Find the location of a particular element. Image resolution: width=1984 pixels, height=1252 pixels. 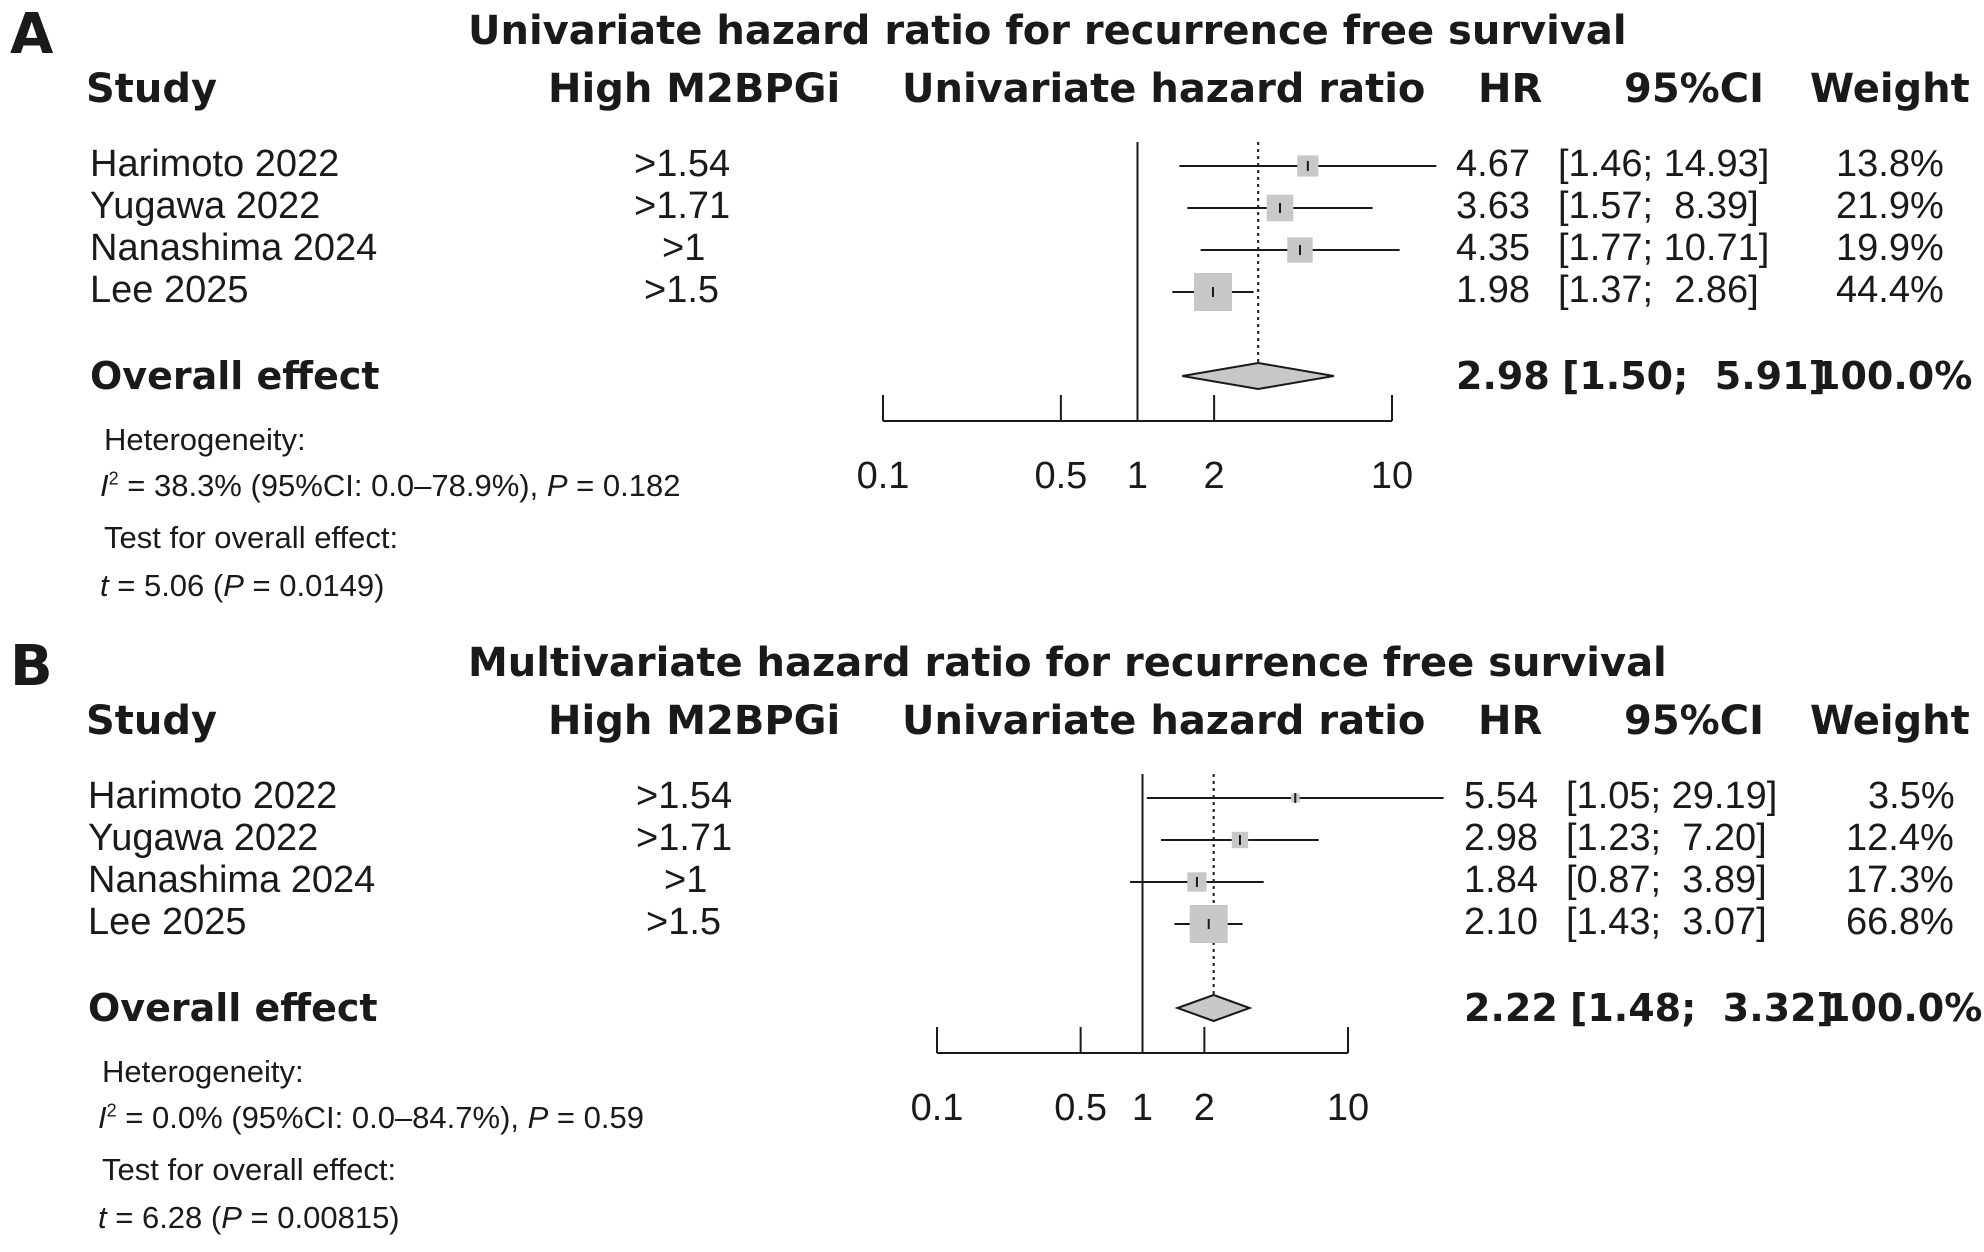

heterogeneity-stats: I2 = 38.3% (95%CI: 0.0–78.9%), P = 0.182 is located at coordinates (390, 486).